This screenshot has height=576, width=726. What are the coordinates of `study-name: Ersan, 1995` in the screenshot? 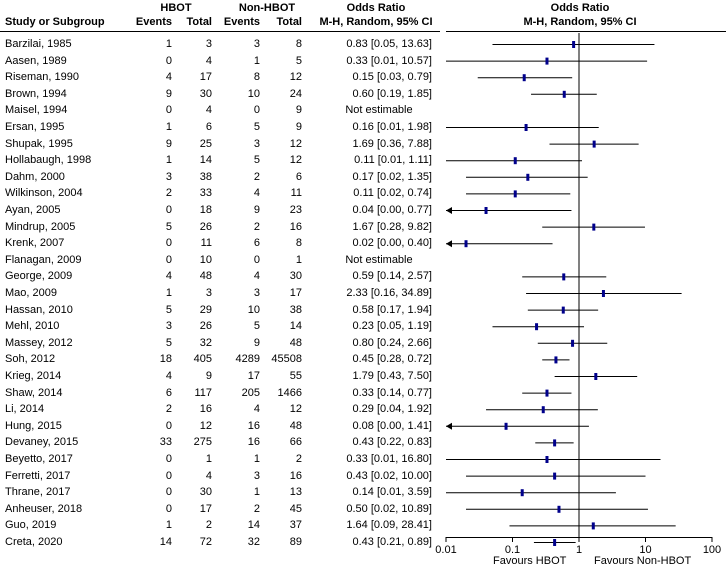 It's located at (35, 127).